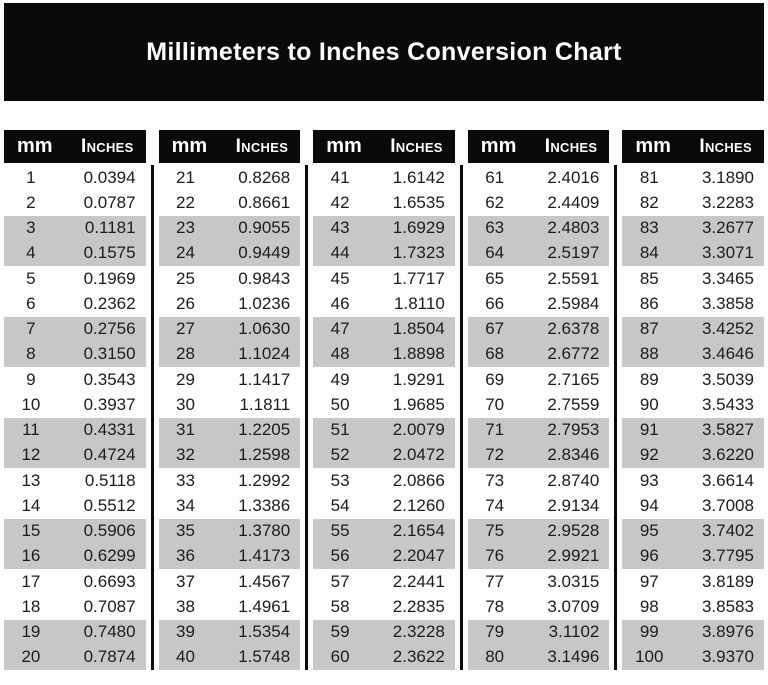 The height and width of the screenshot is (685, 768). I want to click on table-row: 45 1.7717, so click(384, 278).